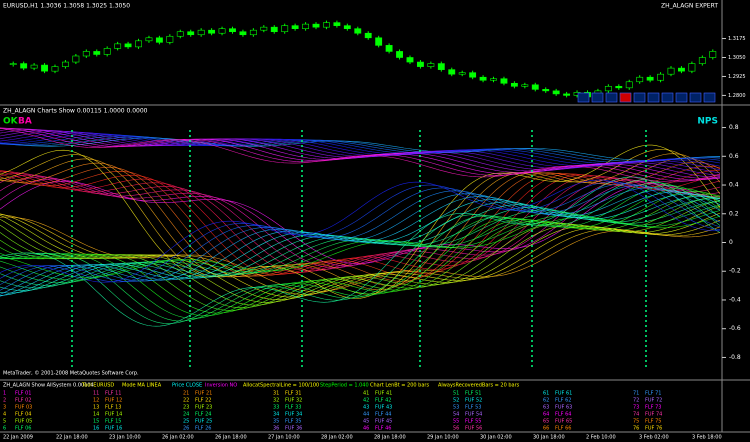 The width and height of the screenshot is (750, 442). What do you see at coordinates (96, 394) in the screenshot?
I see `panel-cell: 11` at bounding box center [96, 394].